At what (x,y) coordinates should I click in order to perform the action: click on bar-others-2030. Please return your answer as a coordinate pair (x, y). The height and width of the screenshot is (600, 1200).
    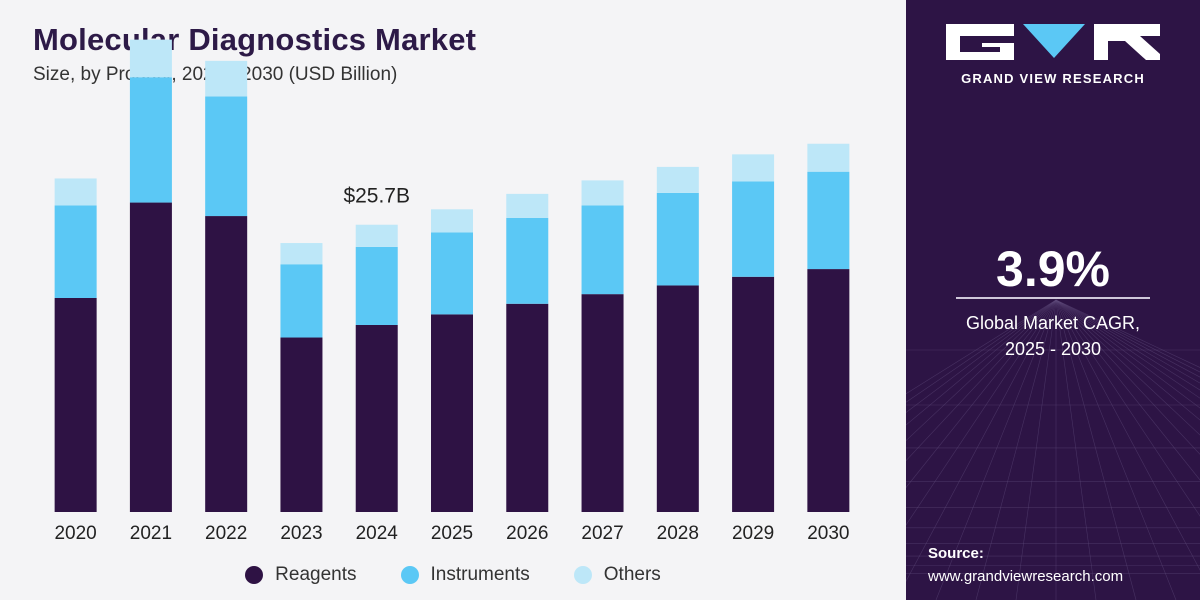
    Looking at the image, I should click on (828, 157).